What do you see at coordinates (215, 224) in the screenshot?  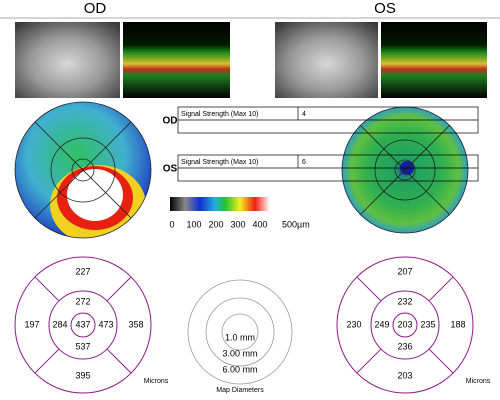 I see `scale-label: 200` at bounding box center [215, 224].